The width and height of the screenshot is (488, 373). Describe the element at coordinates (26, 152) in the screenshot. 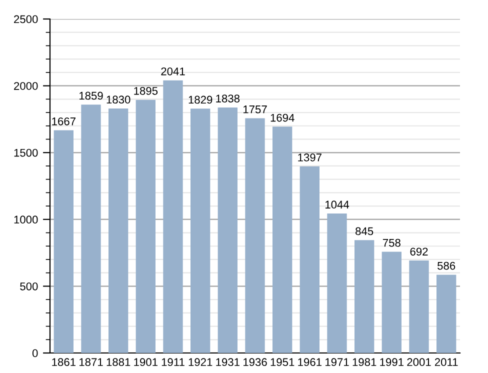

I see `y-tick-label: 1500` at that location.